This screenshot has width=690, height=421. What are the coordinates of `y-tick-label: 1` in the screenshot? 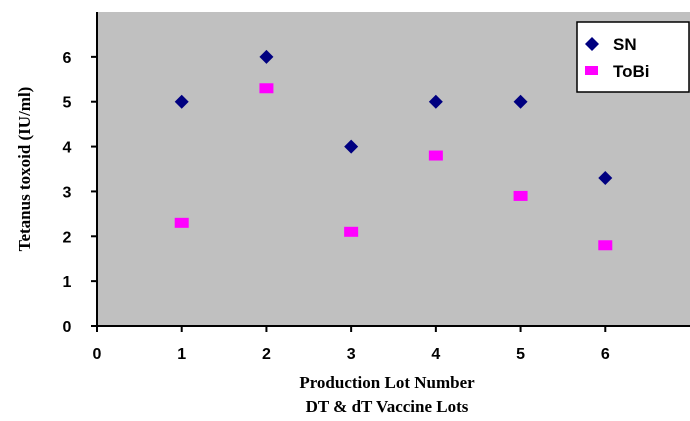 It's located at (67, 282).